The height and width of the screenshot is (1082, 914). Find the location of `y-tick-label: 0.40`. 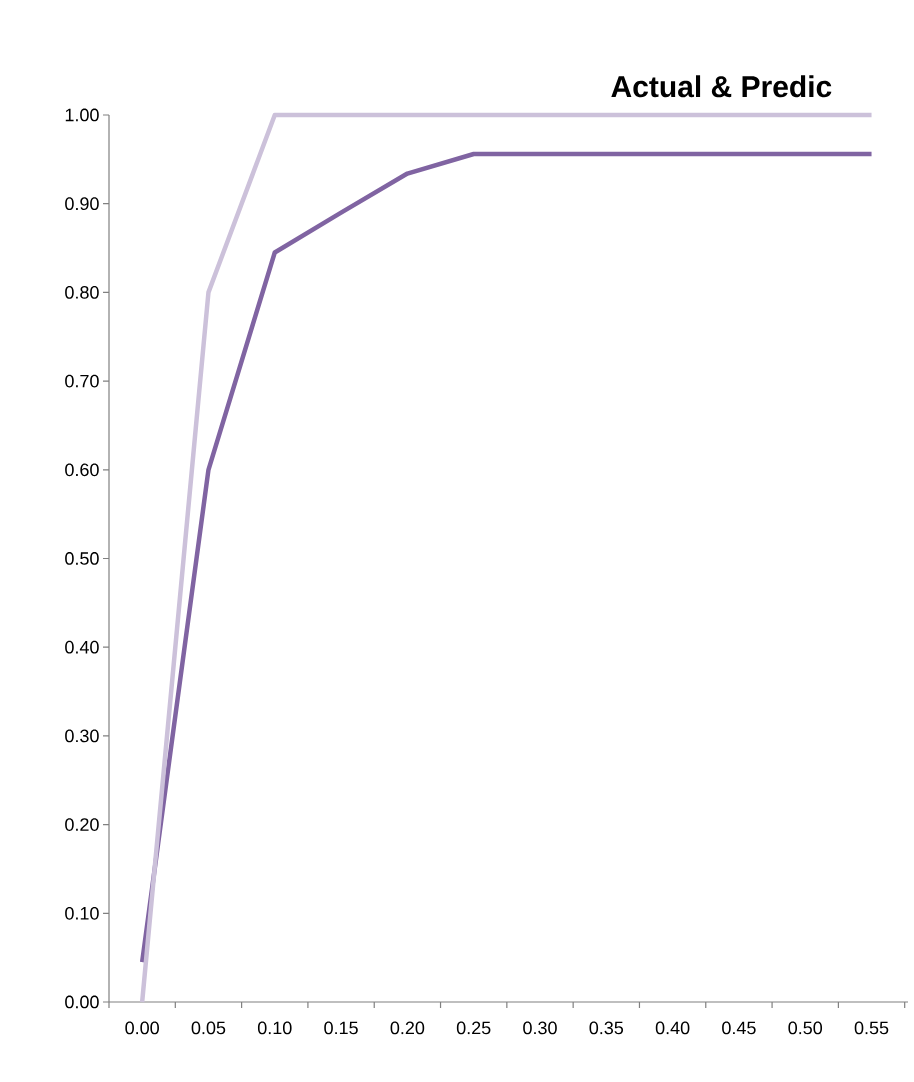

y-tick-label: 0.40 is located at coordinates (82, 647).